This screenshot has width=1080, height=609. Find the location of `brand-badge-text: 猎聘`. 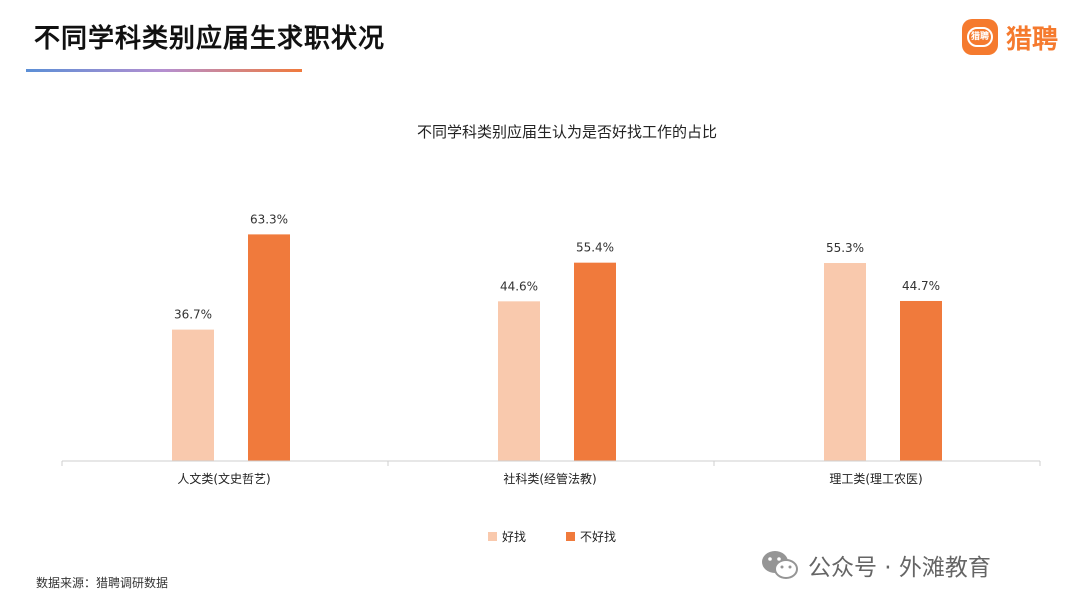

brand-badge-text: 猎聘 is located at coordinates (980, 37).